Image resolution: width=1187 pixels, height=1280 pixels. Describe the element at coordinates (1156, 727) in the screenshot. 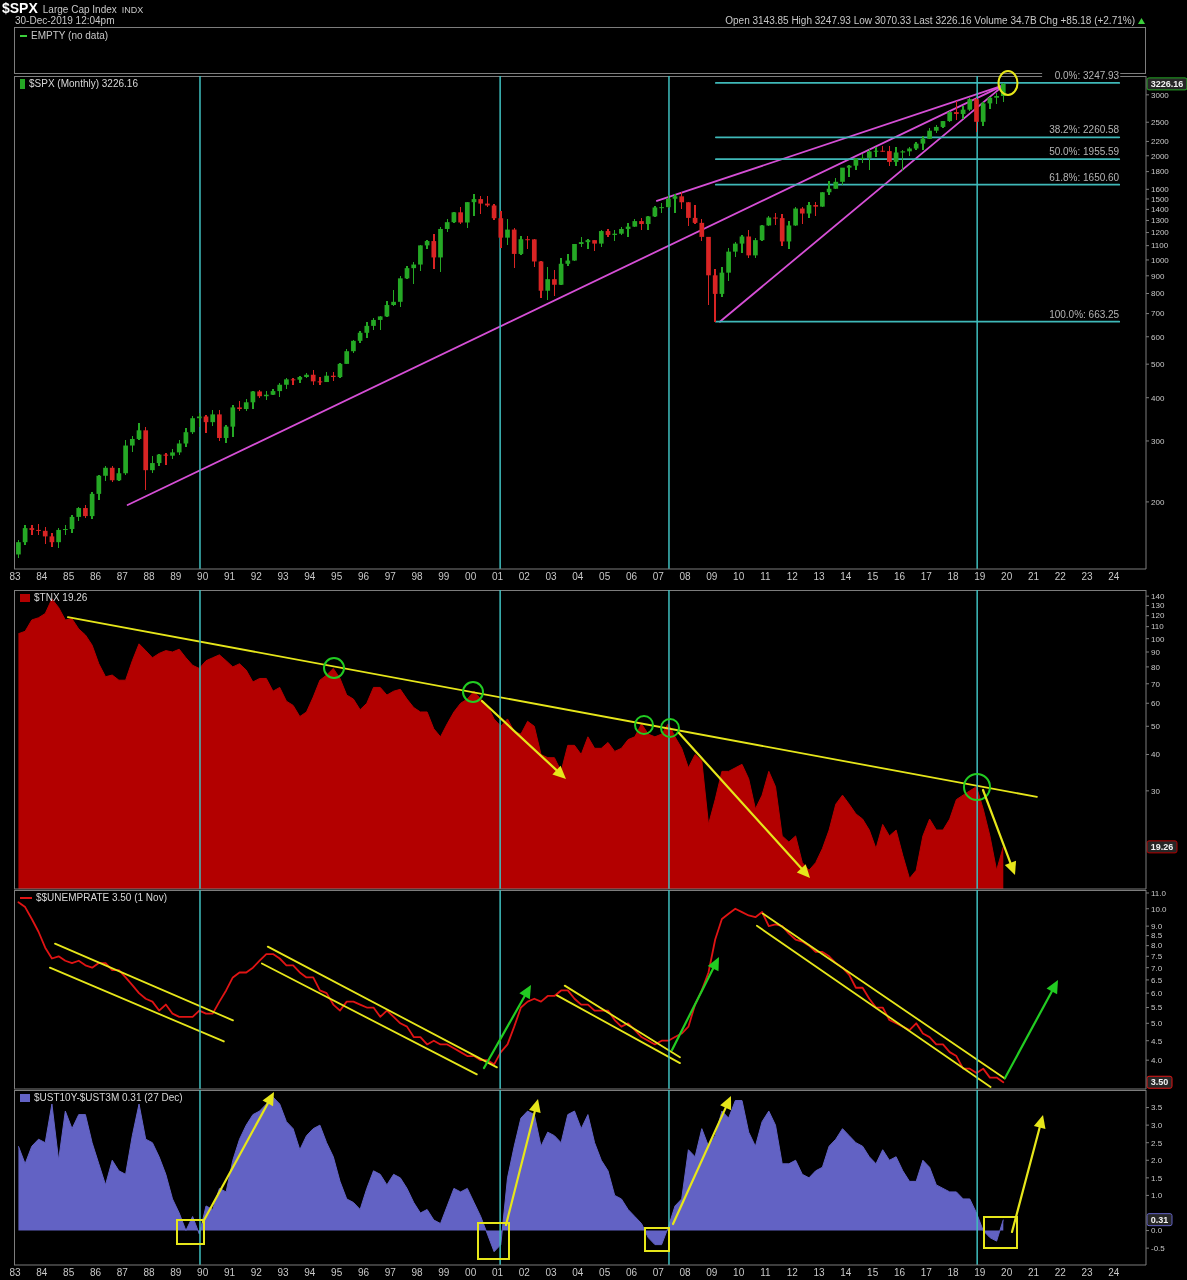

I see `y-tick-label: 50` at that location.